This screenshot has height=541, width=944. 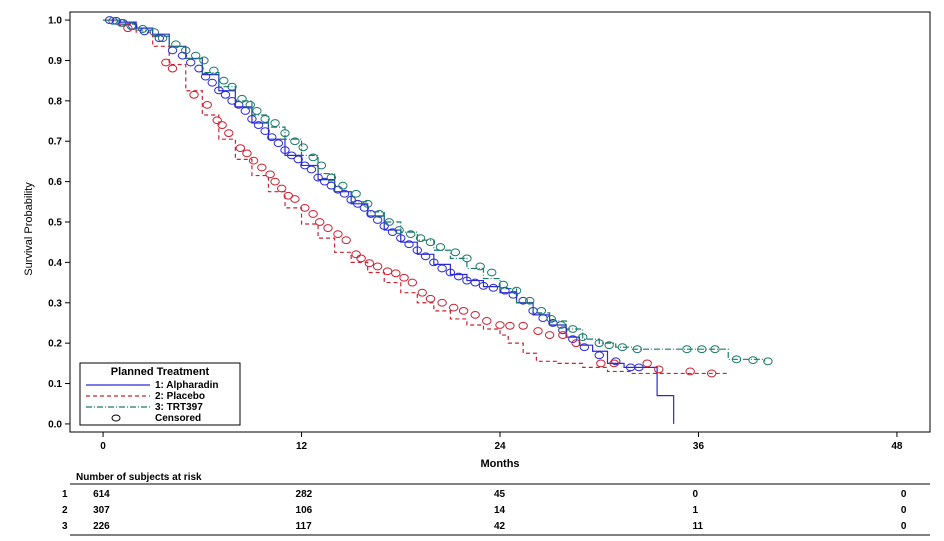 I want to click on risk-cell: 14, so click(x=500, y=510).